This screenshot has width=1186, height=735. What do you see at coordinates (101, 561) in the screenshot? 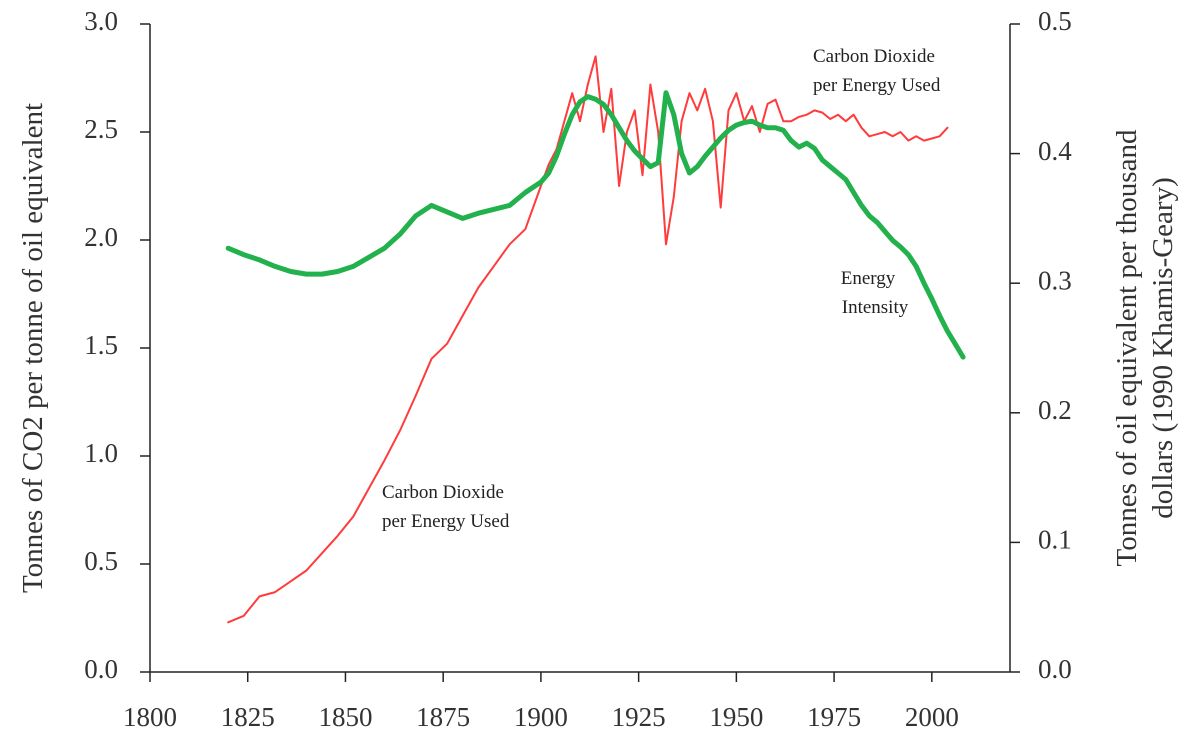
I see `y-tick-label: 0.5` at bounding box center [101, 561].